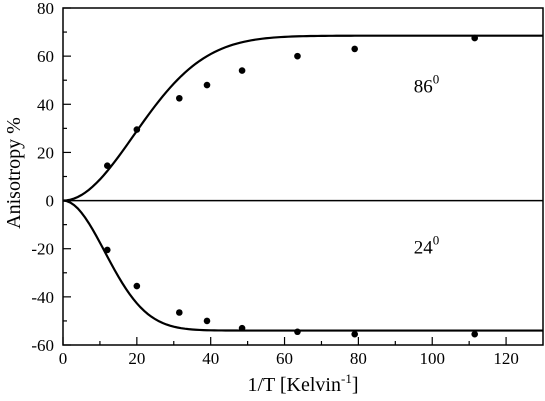 The height and width of the screenshot is (401, 545). Describe the element at coordinates (45, 56) in the screenshot. I see `y-tick-label: 60` at that location.